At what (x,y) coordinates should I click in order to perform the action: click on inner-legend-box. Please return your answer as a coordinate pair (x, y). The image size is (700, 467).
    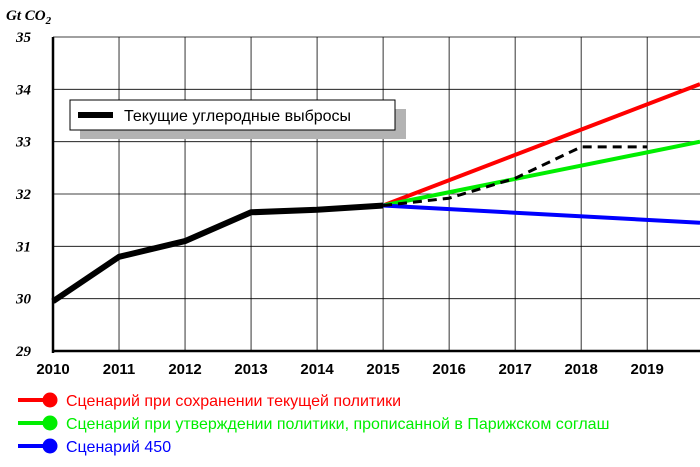
    Looking at the image, I should click on (232, 115).